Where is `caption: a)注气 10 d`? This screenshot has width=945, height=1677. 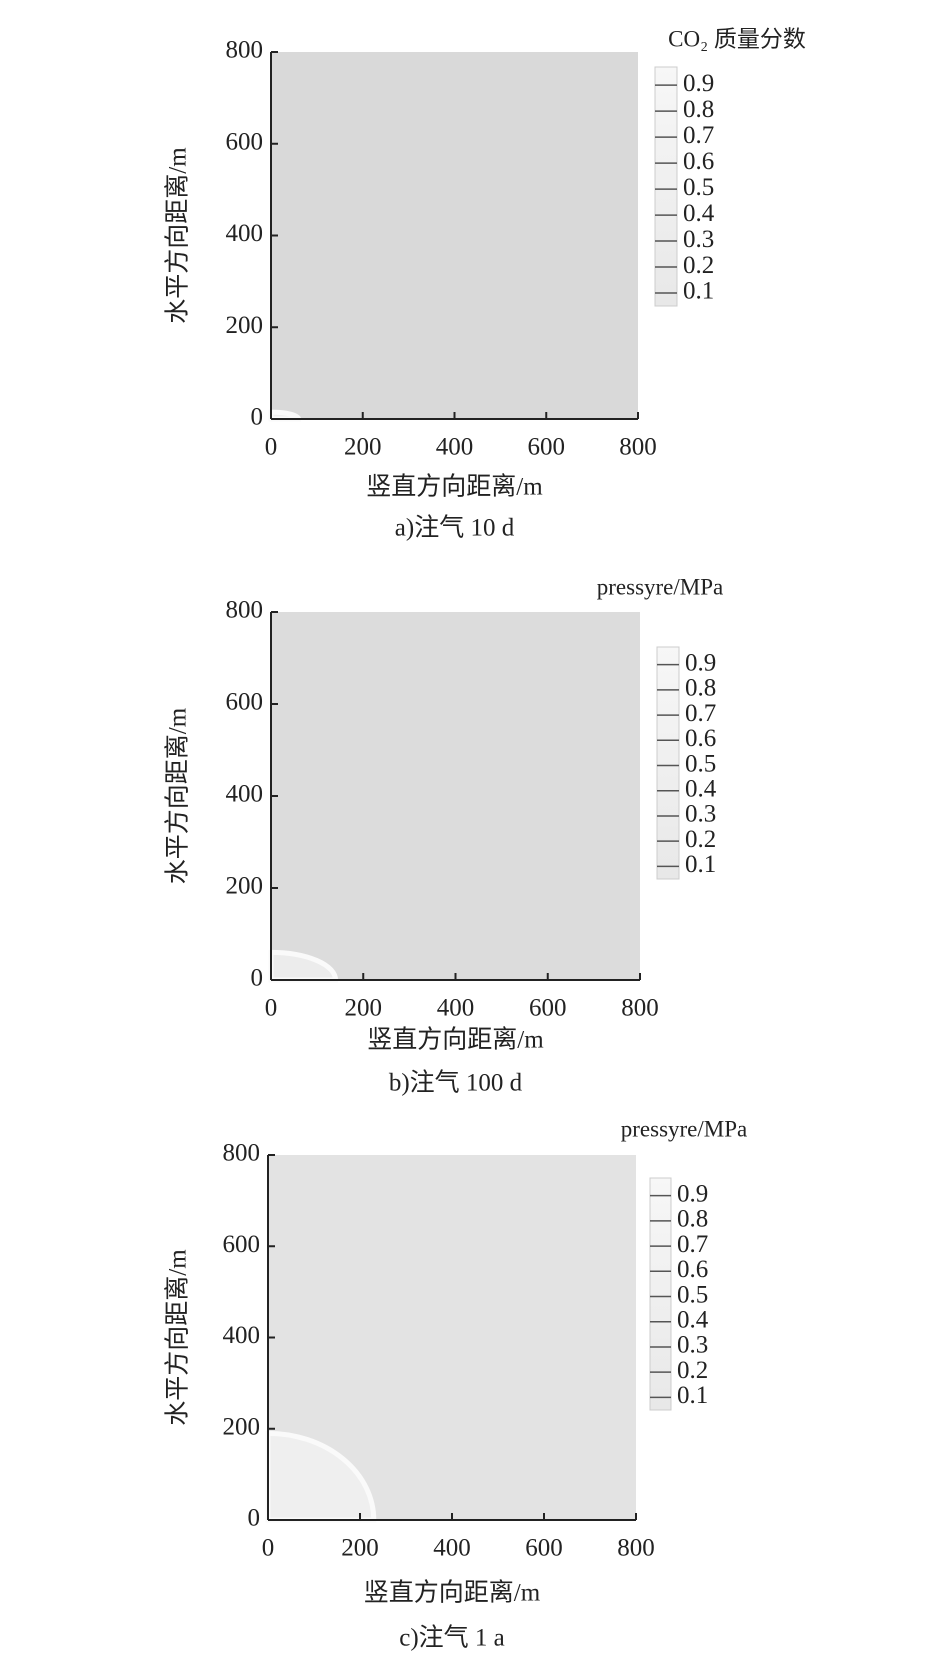 caption: a)注气 10 d is located at coordinates (455, 528).